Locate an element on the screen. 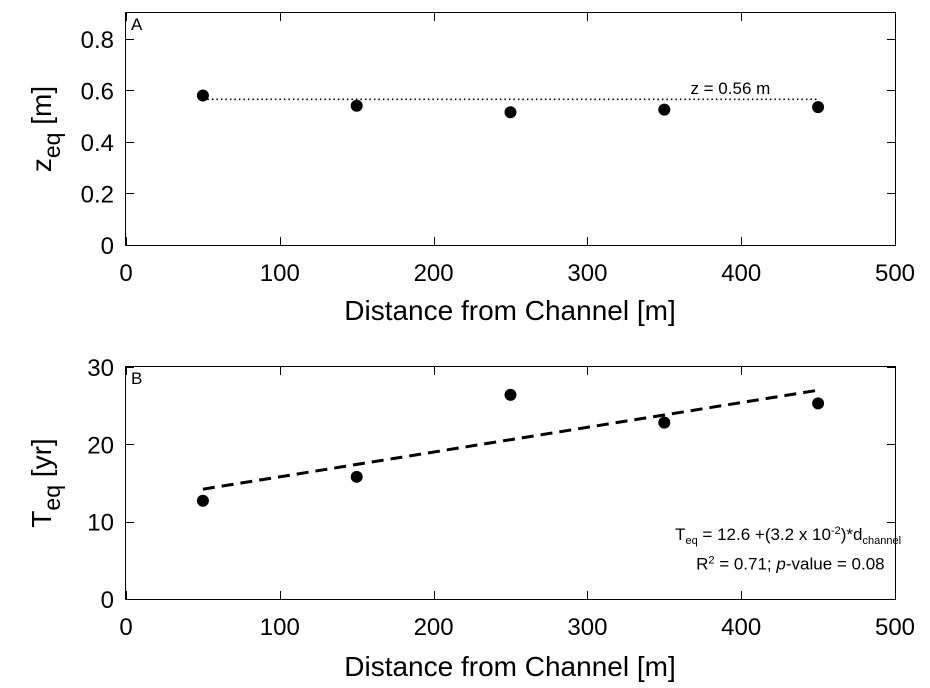 The height and width of the screenshot is (688, 930). panel-b-eq-tail: )*d is located at coordinates (852, 534).